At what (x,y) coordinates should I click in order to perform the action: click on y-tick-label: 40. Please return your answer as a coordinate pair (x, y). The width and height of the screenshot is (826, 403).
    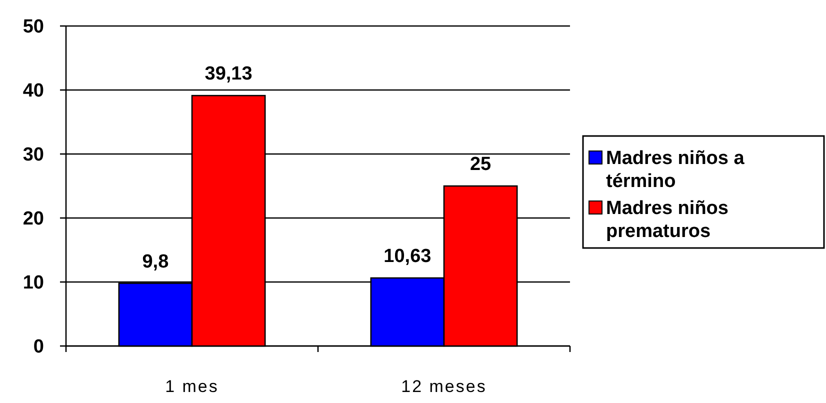
    Looking at the image, I should click on (33, 91).